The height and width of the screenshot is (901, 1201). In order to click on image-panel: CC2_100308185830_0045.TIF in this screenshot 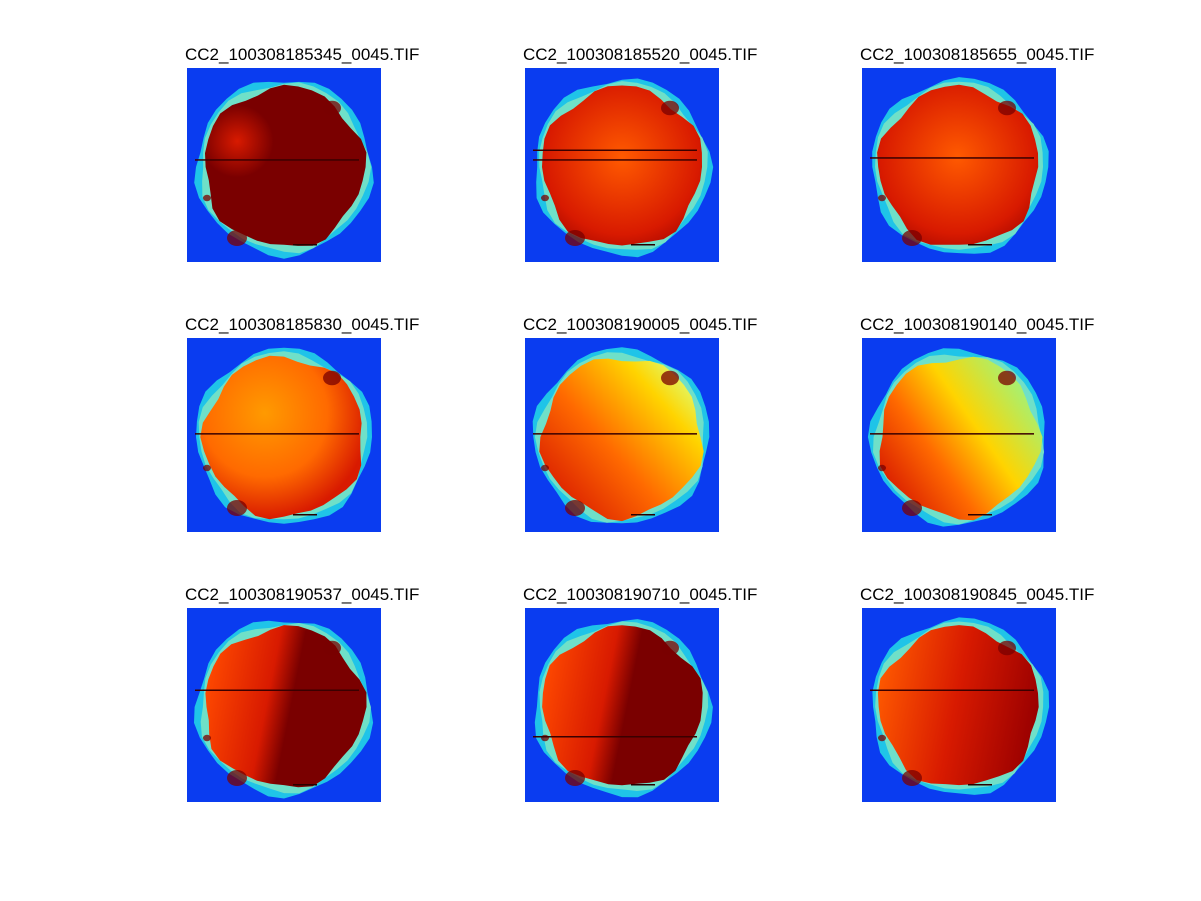, I will do `click(315, 424)`.